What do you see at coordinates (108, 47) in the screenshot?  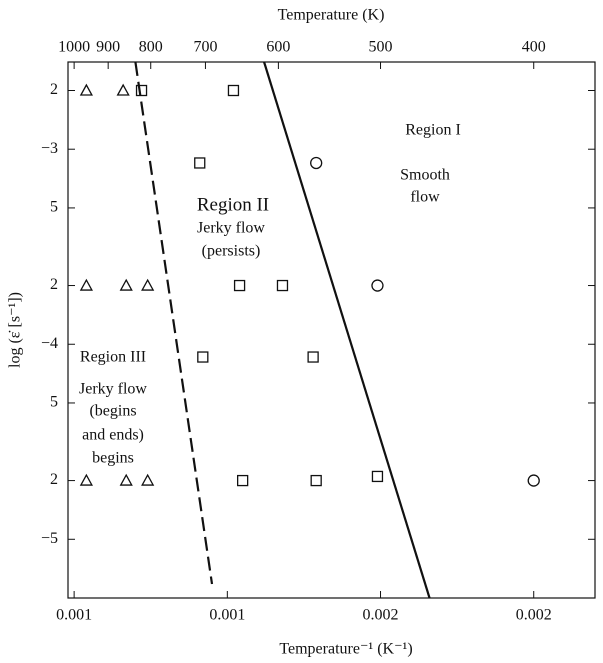 I see `x2-tick-label: 900` at bounding box center [108, 47].